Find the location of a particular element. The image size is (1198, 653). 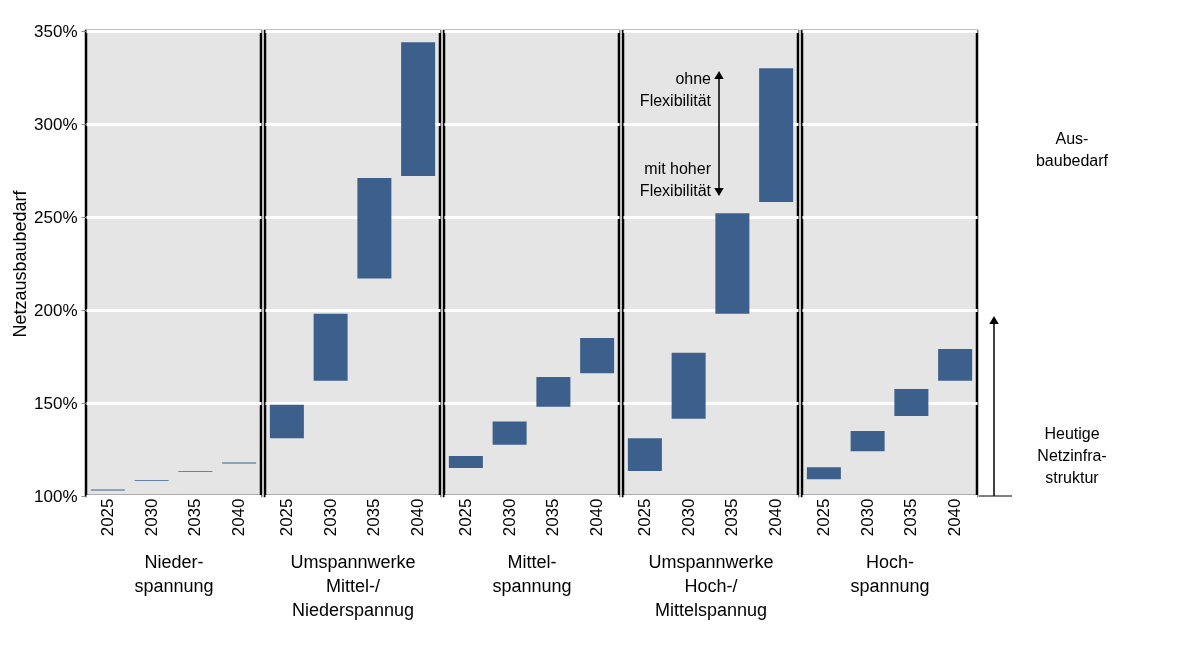

y-tick-label: 250% is located at coordinates (56, 217).